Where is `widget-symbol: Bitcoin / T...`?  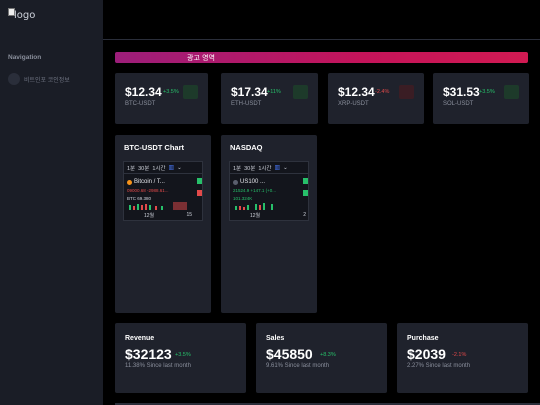 widget-symbol: Bitcoin / T... is located at coordinates (146, 182).